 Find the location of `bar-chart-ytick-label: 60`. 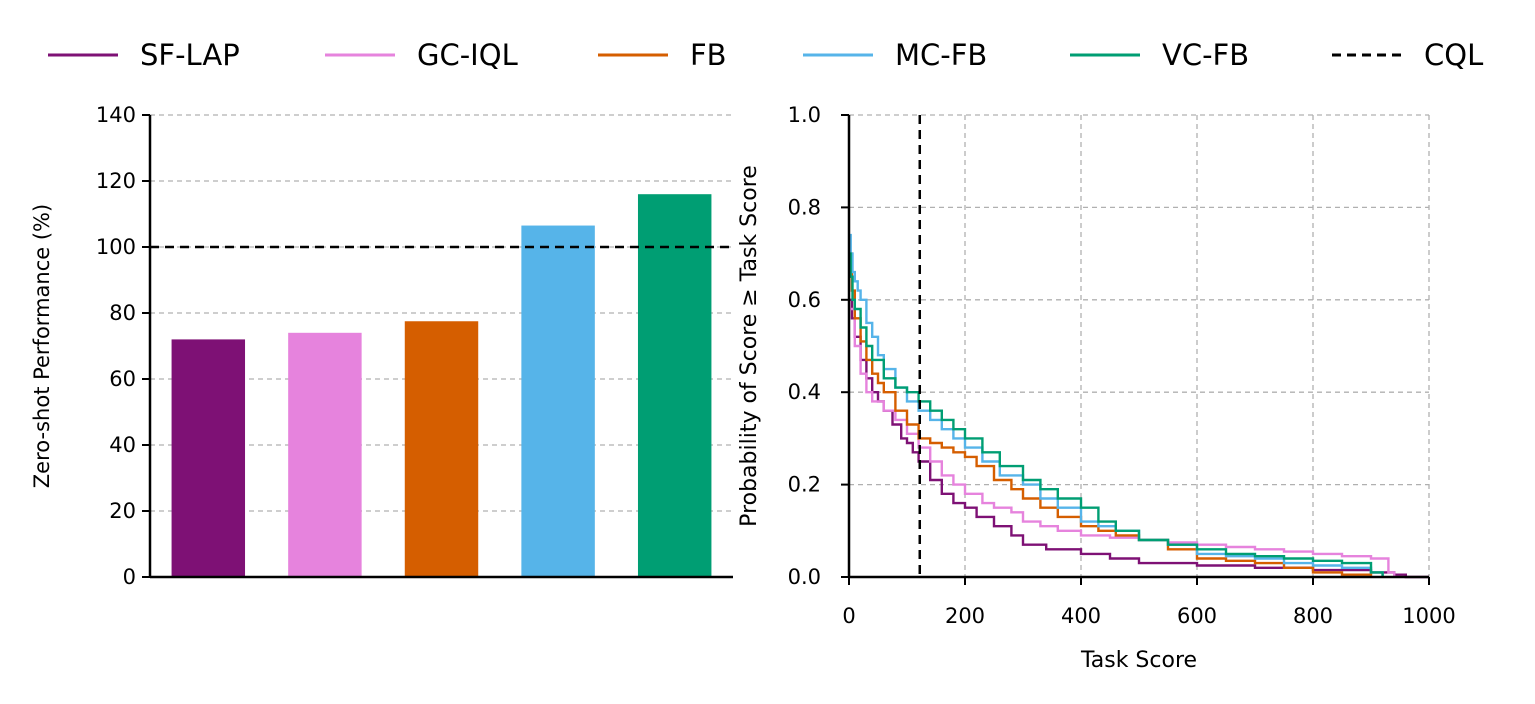

bar-chart-ytick-label: 60 is located at coordinates (122, 379).